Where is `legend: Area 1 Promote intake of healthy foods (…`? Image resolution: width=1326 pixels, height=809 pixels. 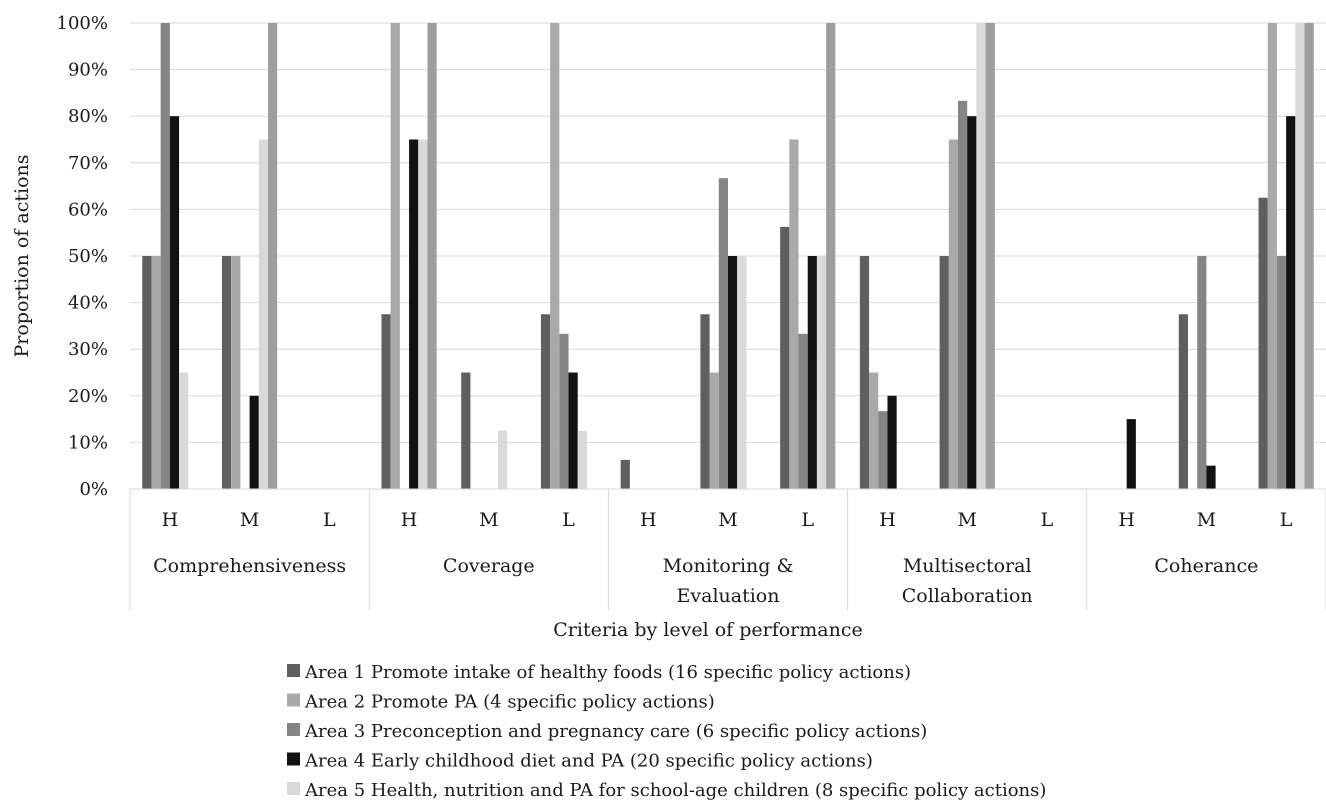 legend: Area 1 Promote intake of healthy foods (… is located at coordinates (666, 731).